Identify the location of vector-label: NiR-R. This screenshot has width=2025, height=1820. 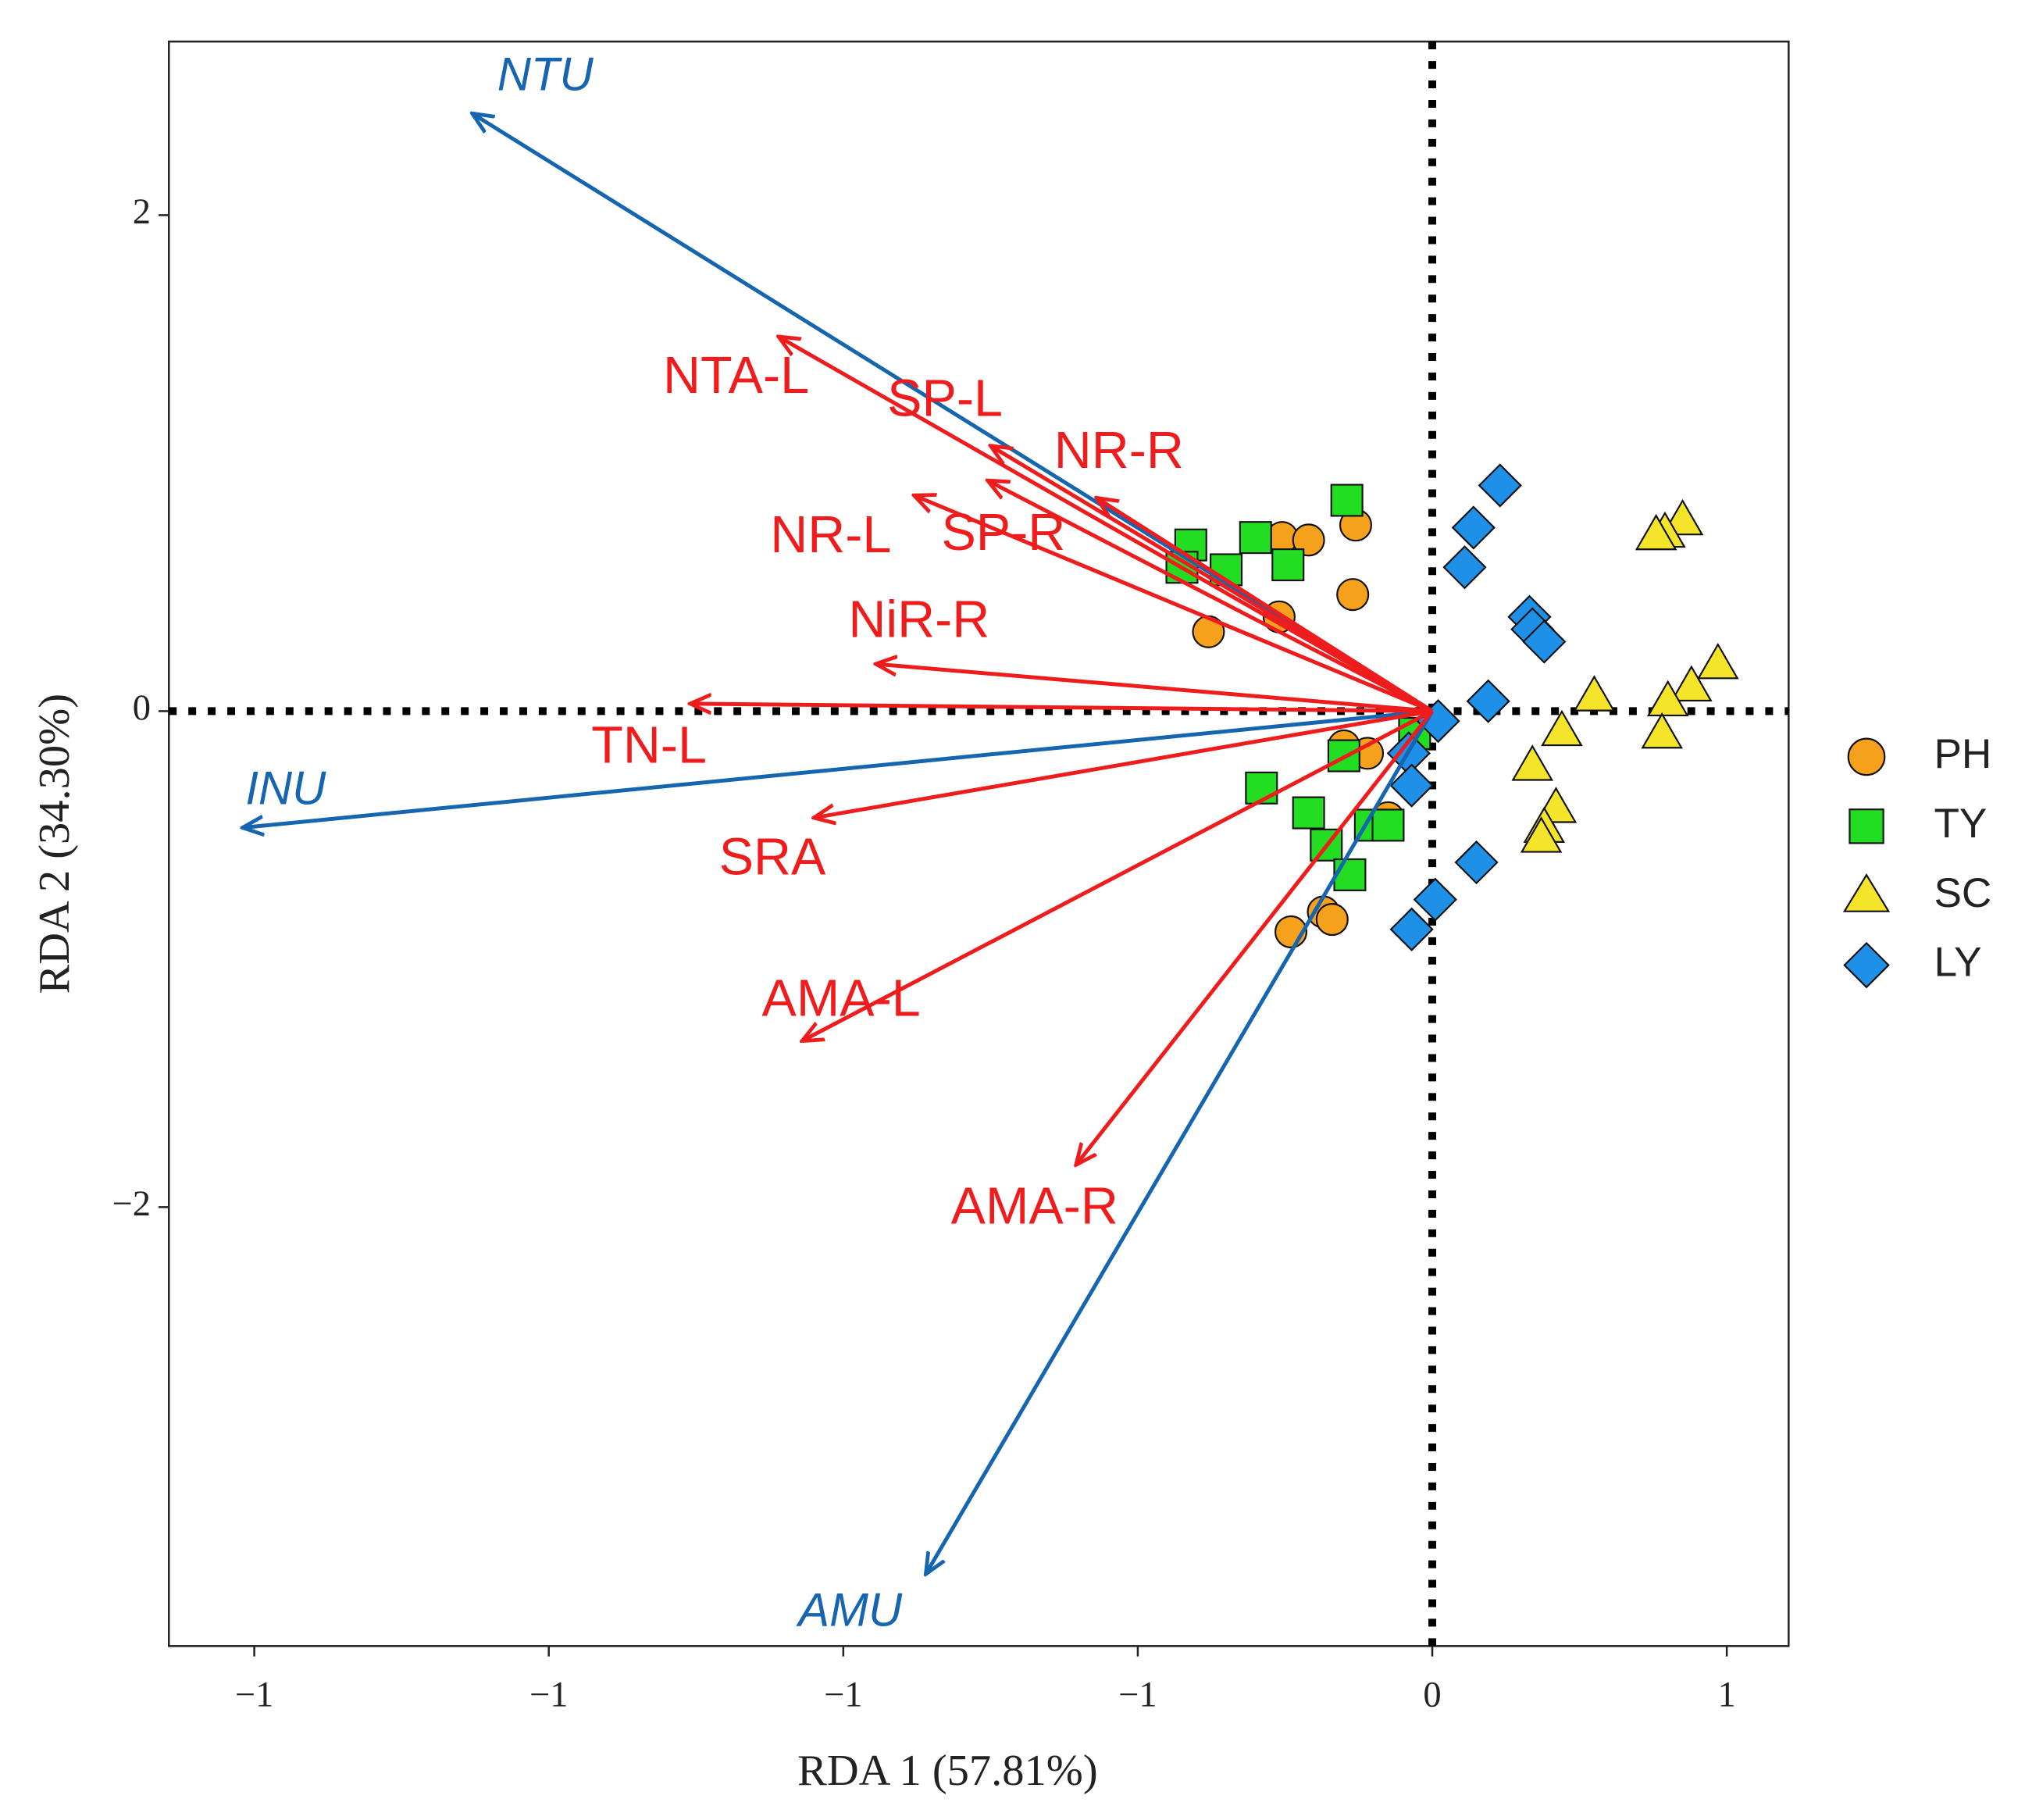
(918, 619).